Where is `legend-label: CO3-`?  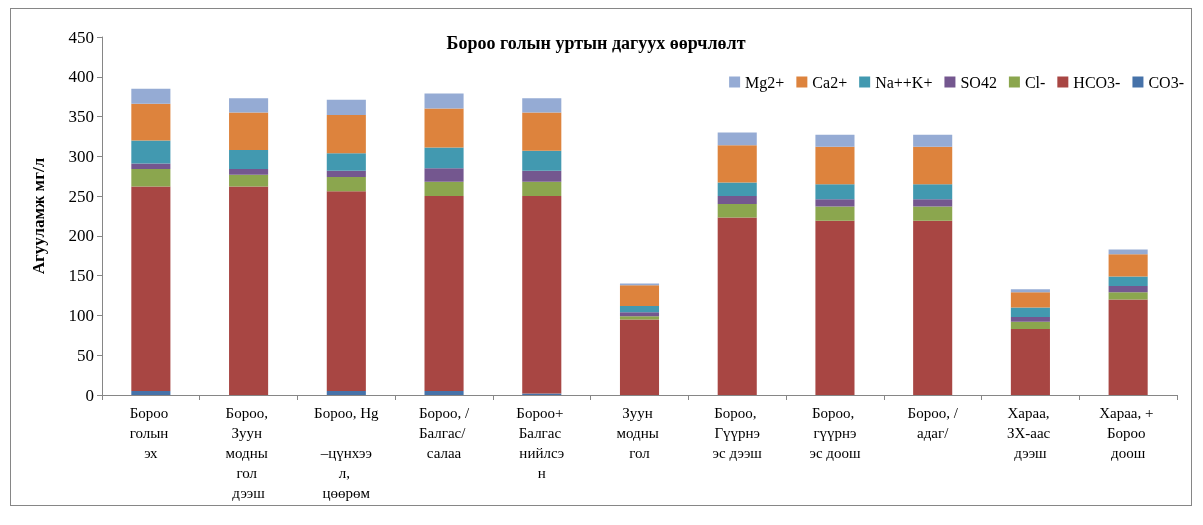
legend-label: CO3- is located at coordinates (1166, 82).